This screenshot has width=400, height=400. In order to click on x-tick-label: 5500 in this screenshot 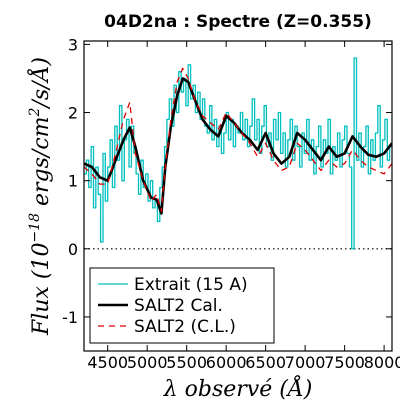, I will do `click(186, 362)`.